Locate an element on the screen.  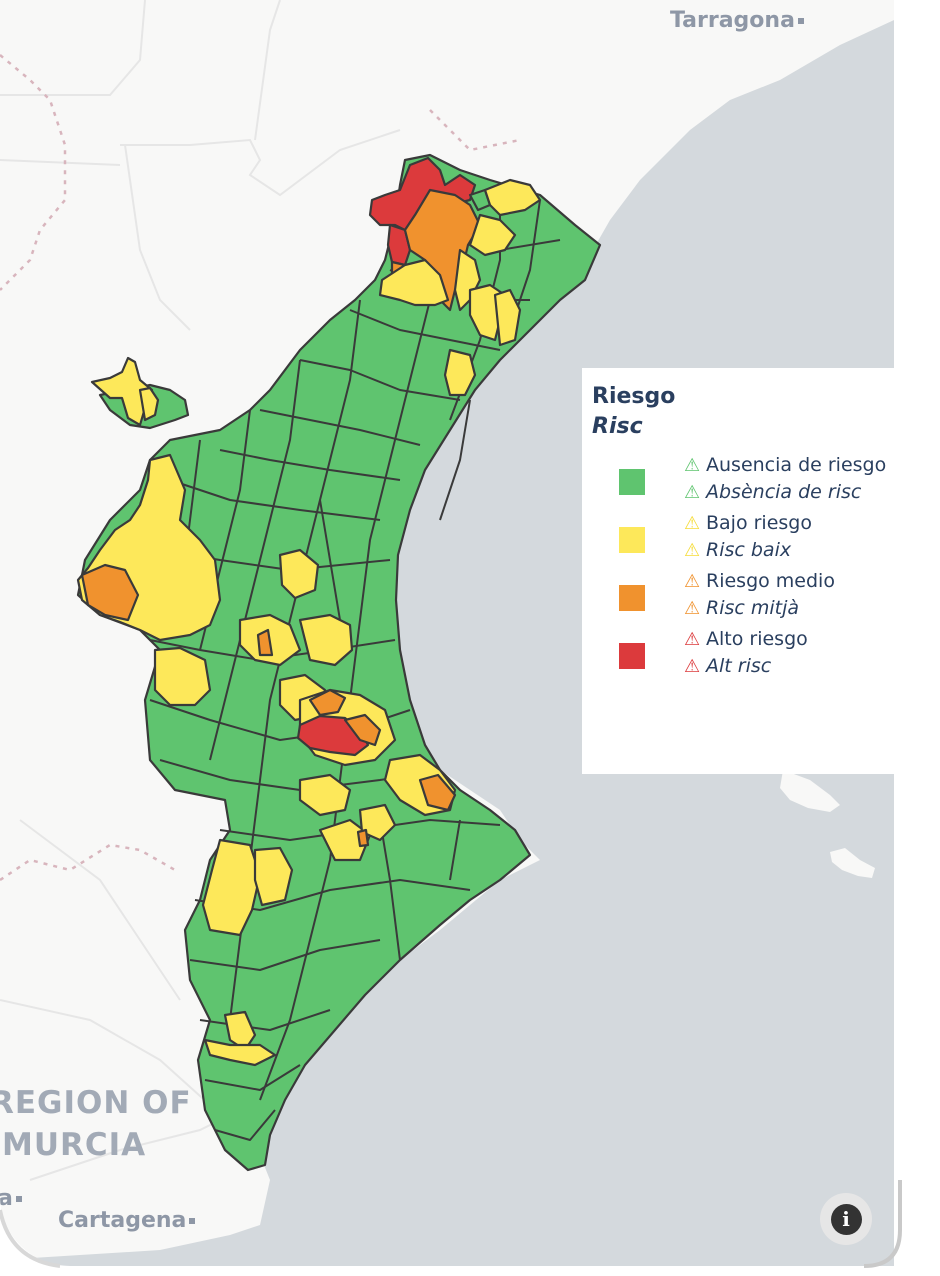
label-es: Ausencia de riesgo is located at coordinates (796, 465).